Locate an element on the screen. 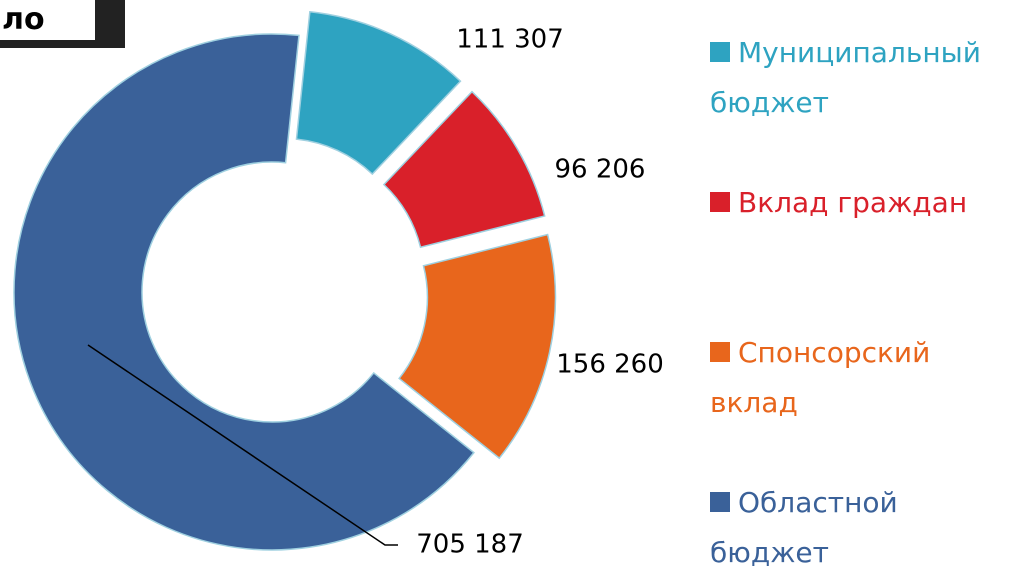 The width and height of the screenshot is (1032, 578). data-label: 705 187 is located at coordinates (470, 545).